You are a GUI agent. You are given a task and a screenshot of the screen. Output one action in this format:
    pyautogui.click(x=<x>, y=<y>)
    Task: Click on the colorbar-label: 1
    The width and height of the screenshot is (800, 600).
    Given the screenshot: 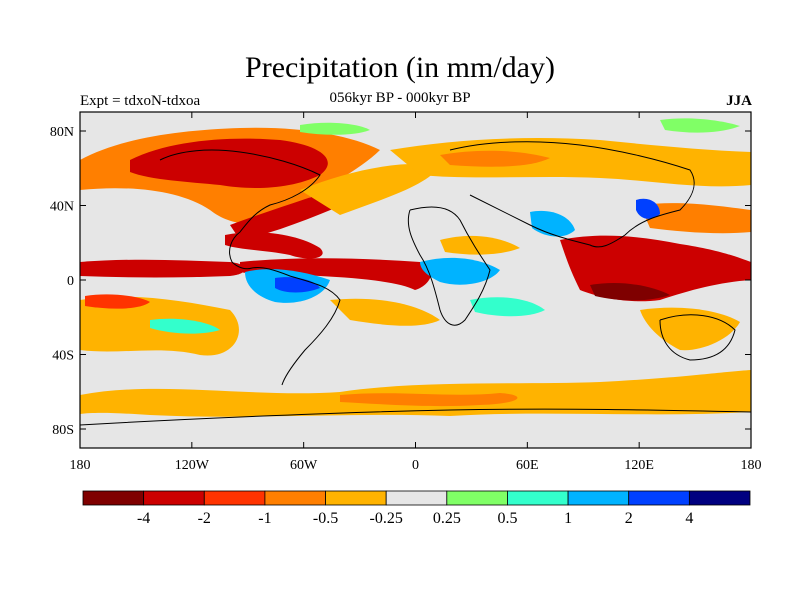 What is the action you would take?
    pyautogui.click(x=568, y=518)
    